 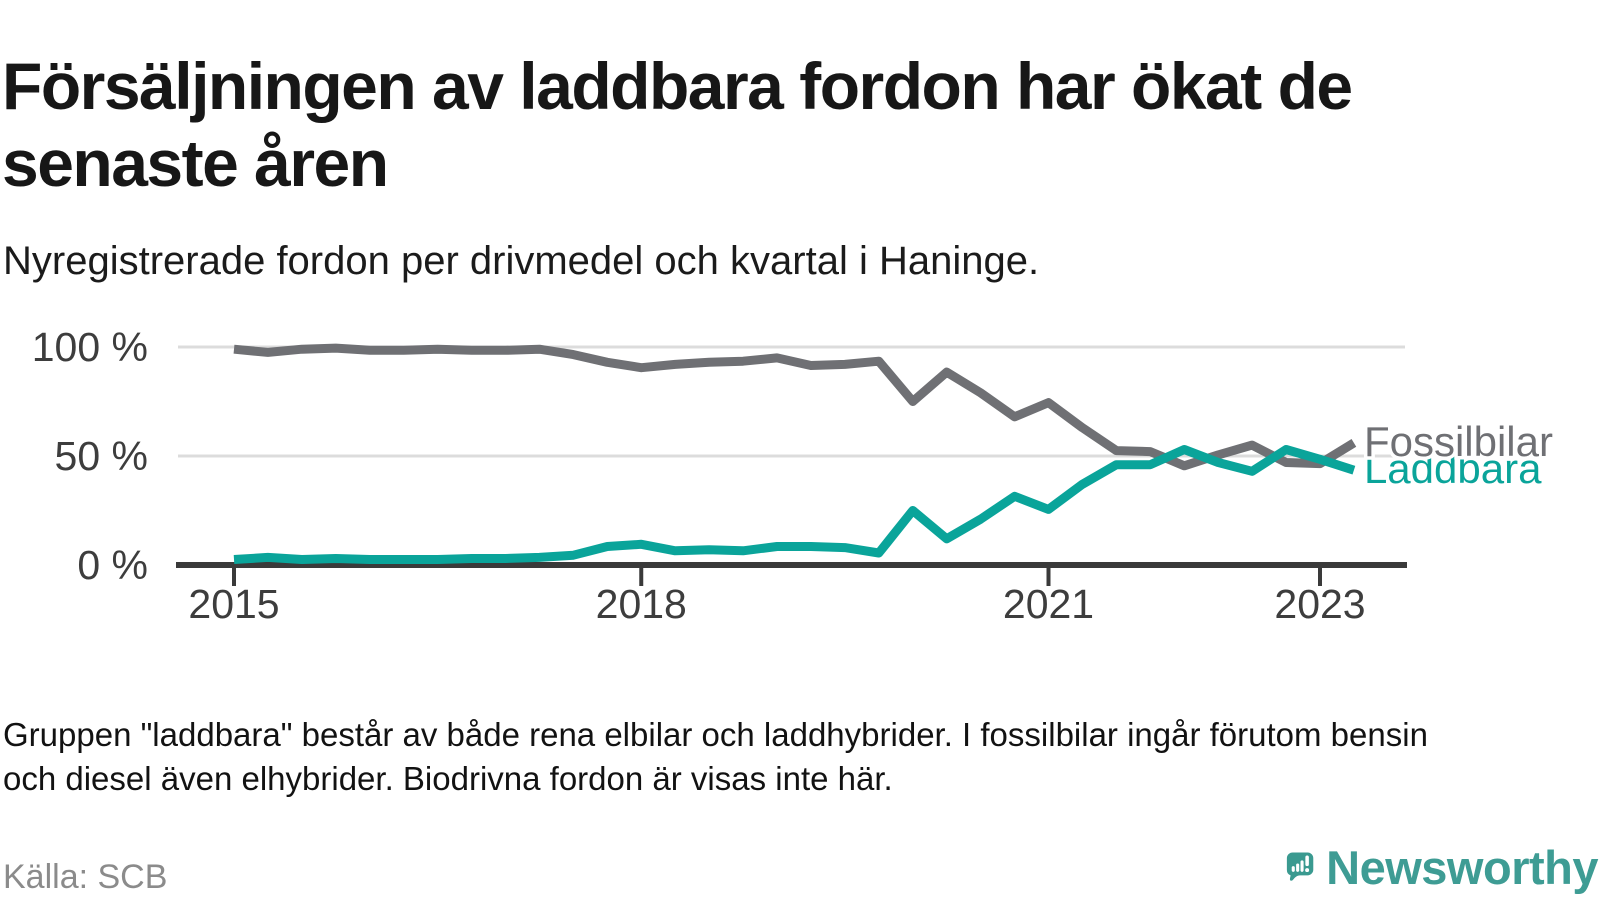 I want to click on speech-bubble-shape, so click(x=1300, y=866).